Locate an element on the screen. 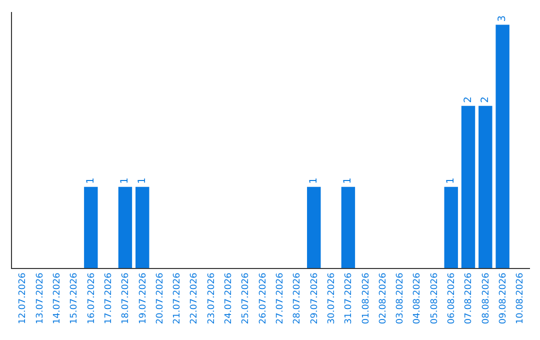 This screenshot has width=540, height=340. x-tick-label: 23.07.2026 is located at coordinates (211, 298).